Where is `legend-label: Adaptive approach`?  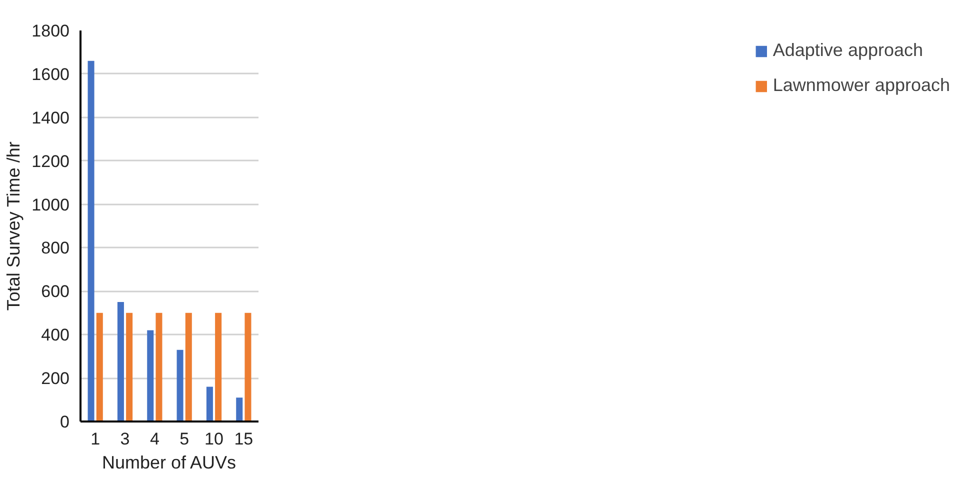
legend-label: Adaptive approach is located at coordinates (847, 50).